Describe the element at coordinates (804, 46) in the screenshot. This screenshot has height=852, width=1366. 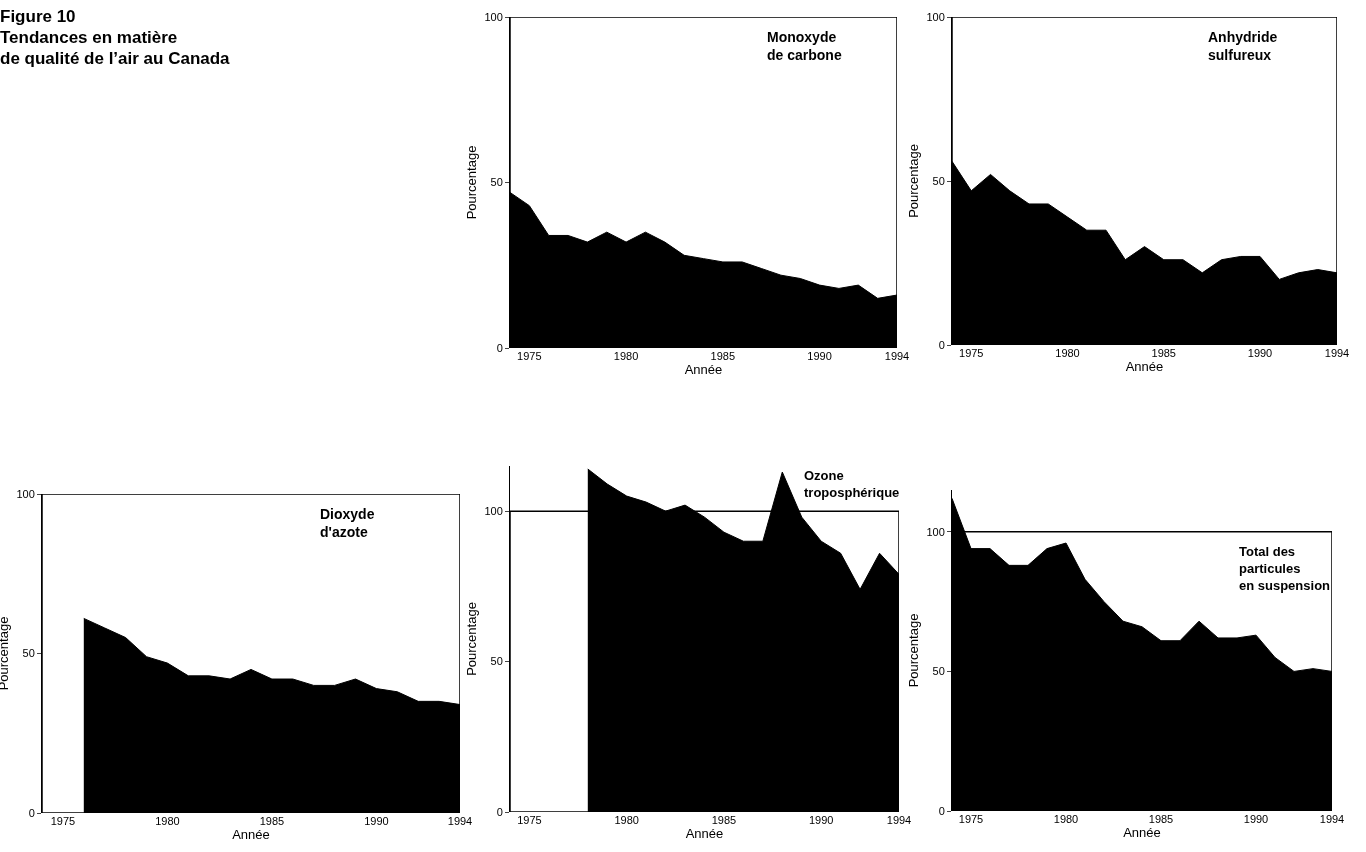
I see `text: Monoxyde de carbone` at that location.